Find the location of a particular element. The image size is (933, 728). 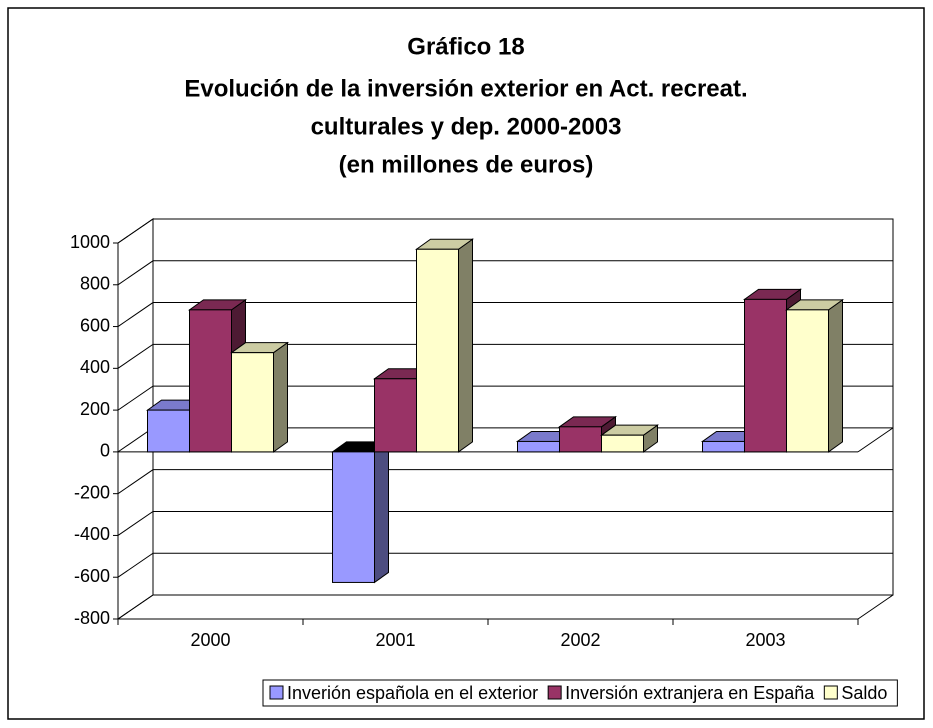

y-tick-label: -600 is located at coordinates (92, 576).